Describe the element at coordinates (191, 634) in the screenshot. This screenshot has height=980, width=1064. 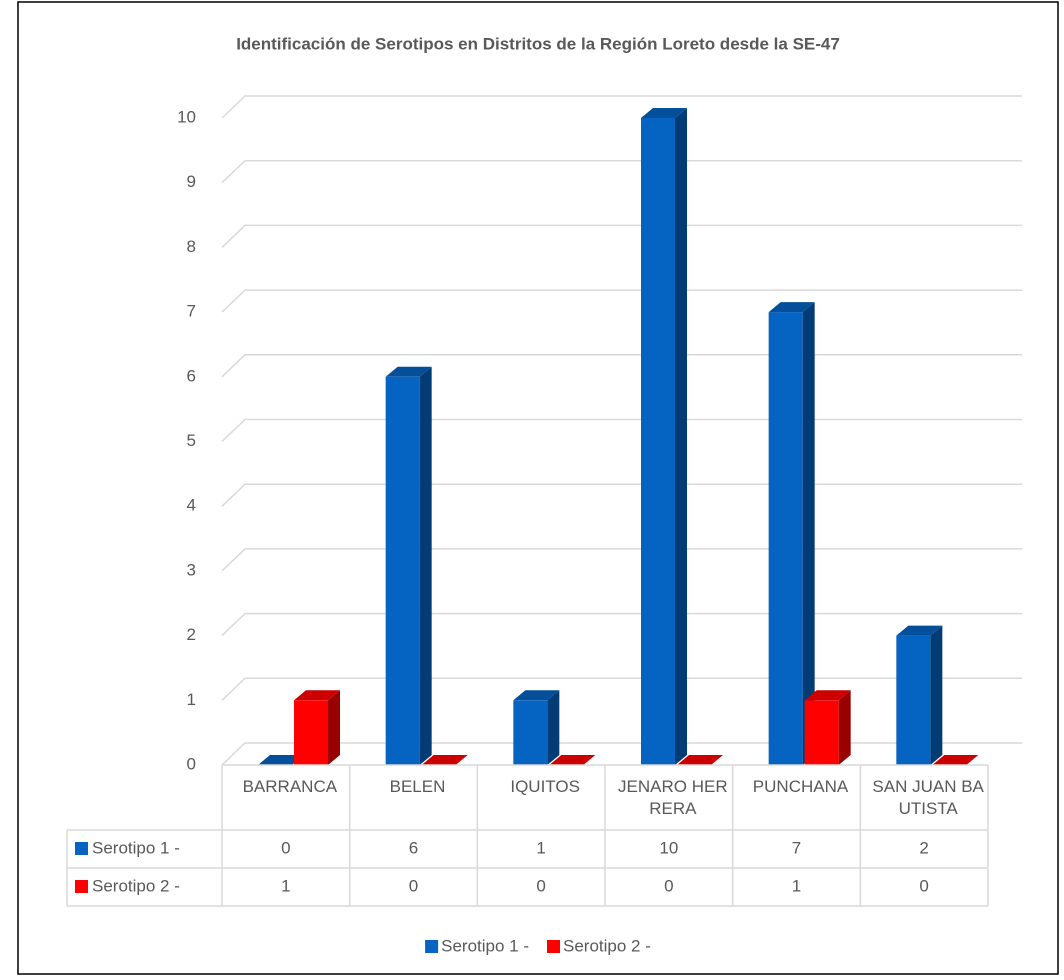
I see `y-tick-label: 2` at that location.